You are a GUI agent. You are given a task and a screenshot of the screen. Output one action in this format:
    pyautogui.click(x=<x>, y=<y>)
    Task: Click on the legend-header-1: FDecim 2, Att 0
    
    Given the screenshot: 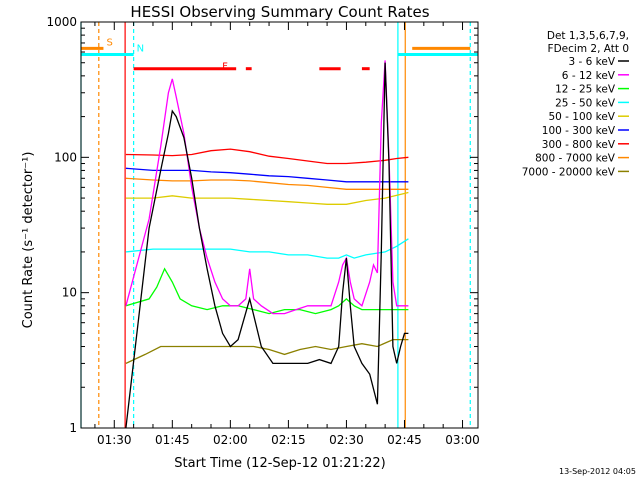 What is the action you would take?
    pyautogui.click(x=588, y=49)
    